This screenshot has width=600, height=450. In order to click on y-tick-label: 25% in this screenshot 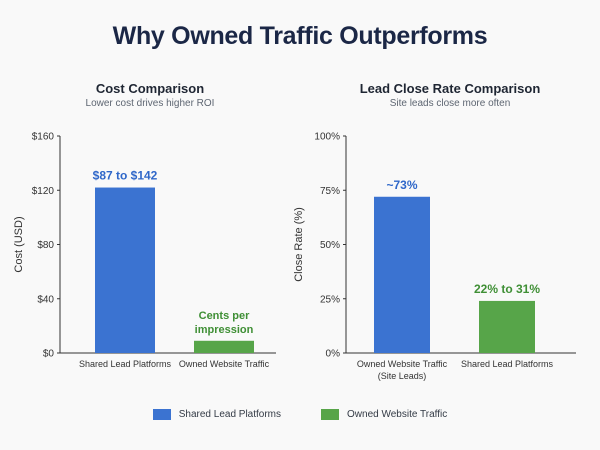, I will do `click(330, 299)`.